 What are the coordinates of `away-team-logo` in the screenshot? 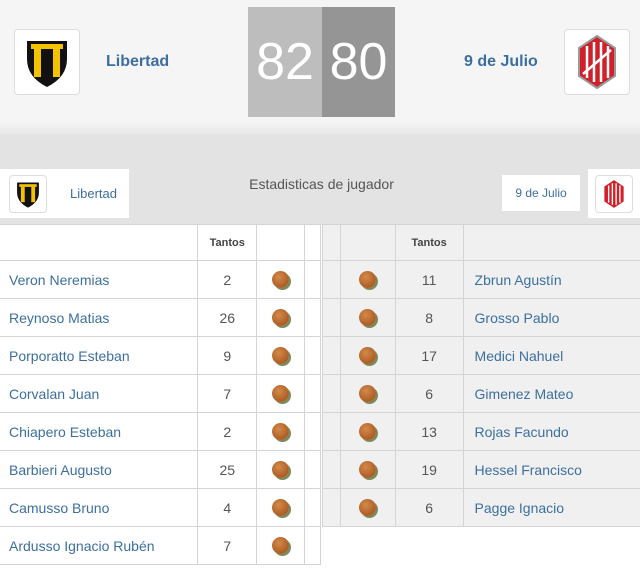 It's located at (597, 62).